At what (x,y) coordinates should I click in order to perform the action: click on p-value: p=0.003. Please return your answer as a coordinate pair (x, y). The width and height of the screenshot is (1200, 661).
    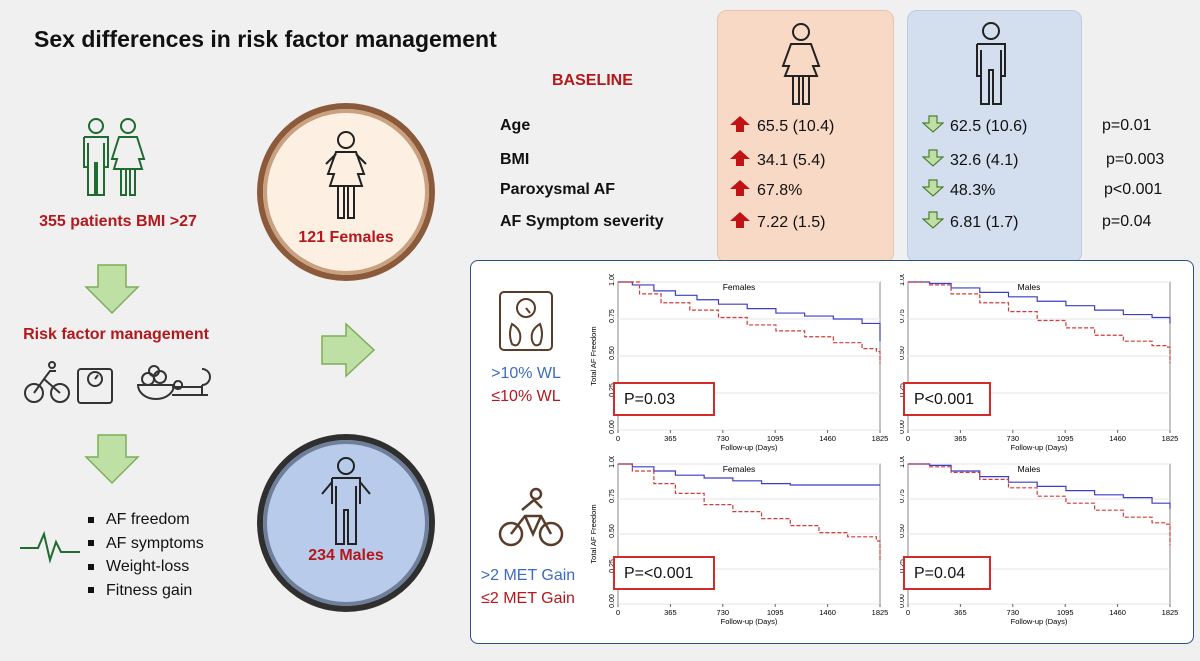
    Looking at the image, I should click on (1135, 159).